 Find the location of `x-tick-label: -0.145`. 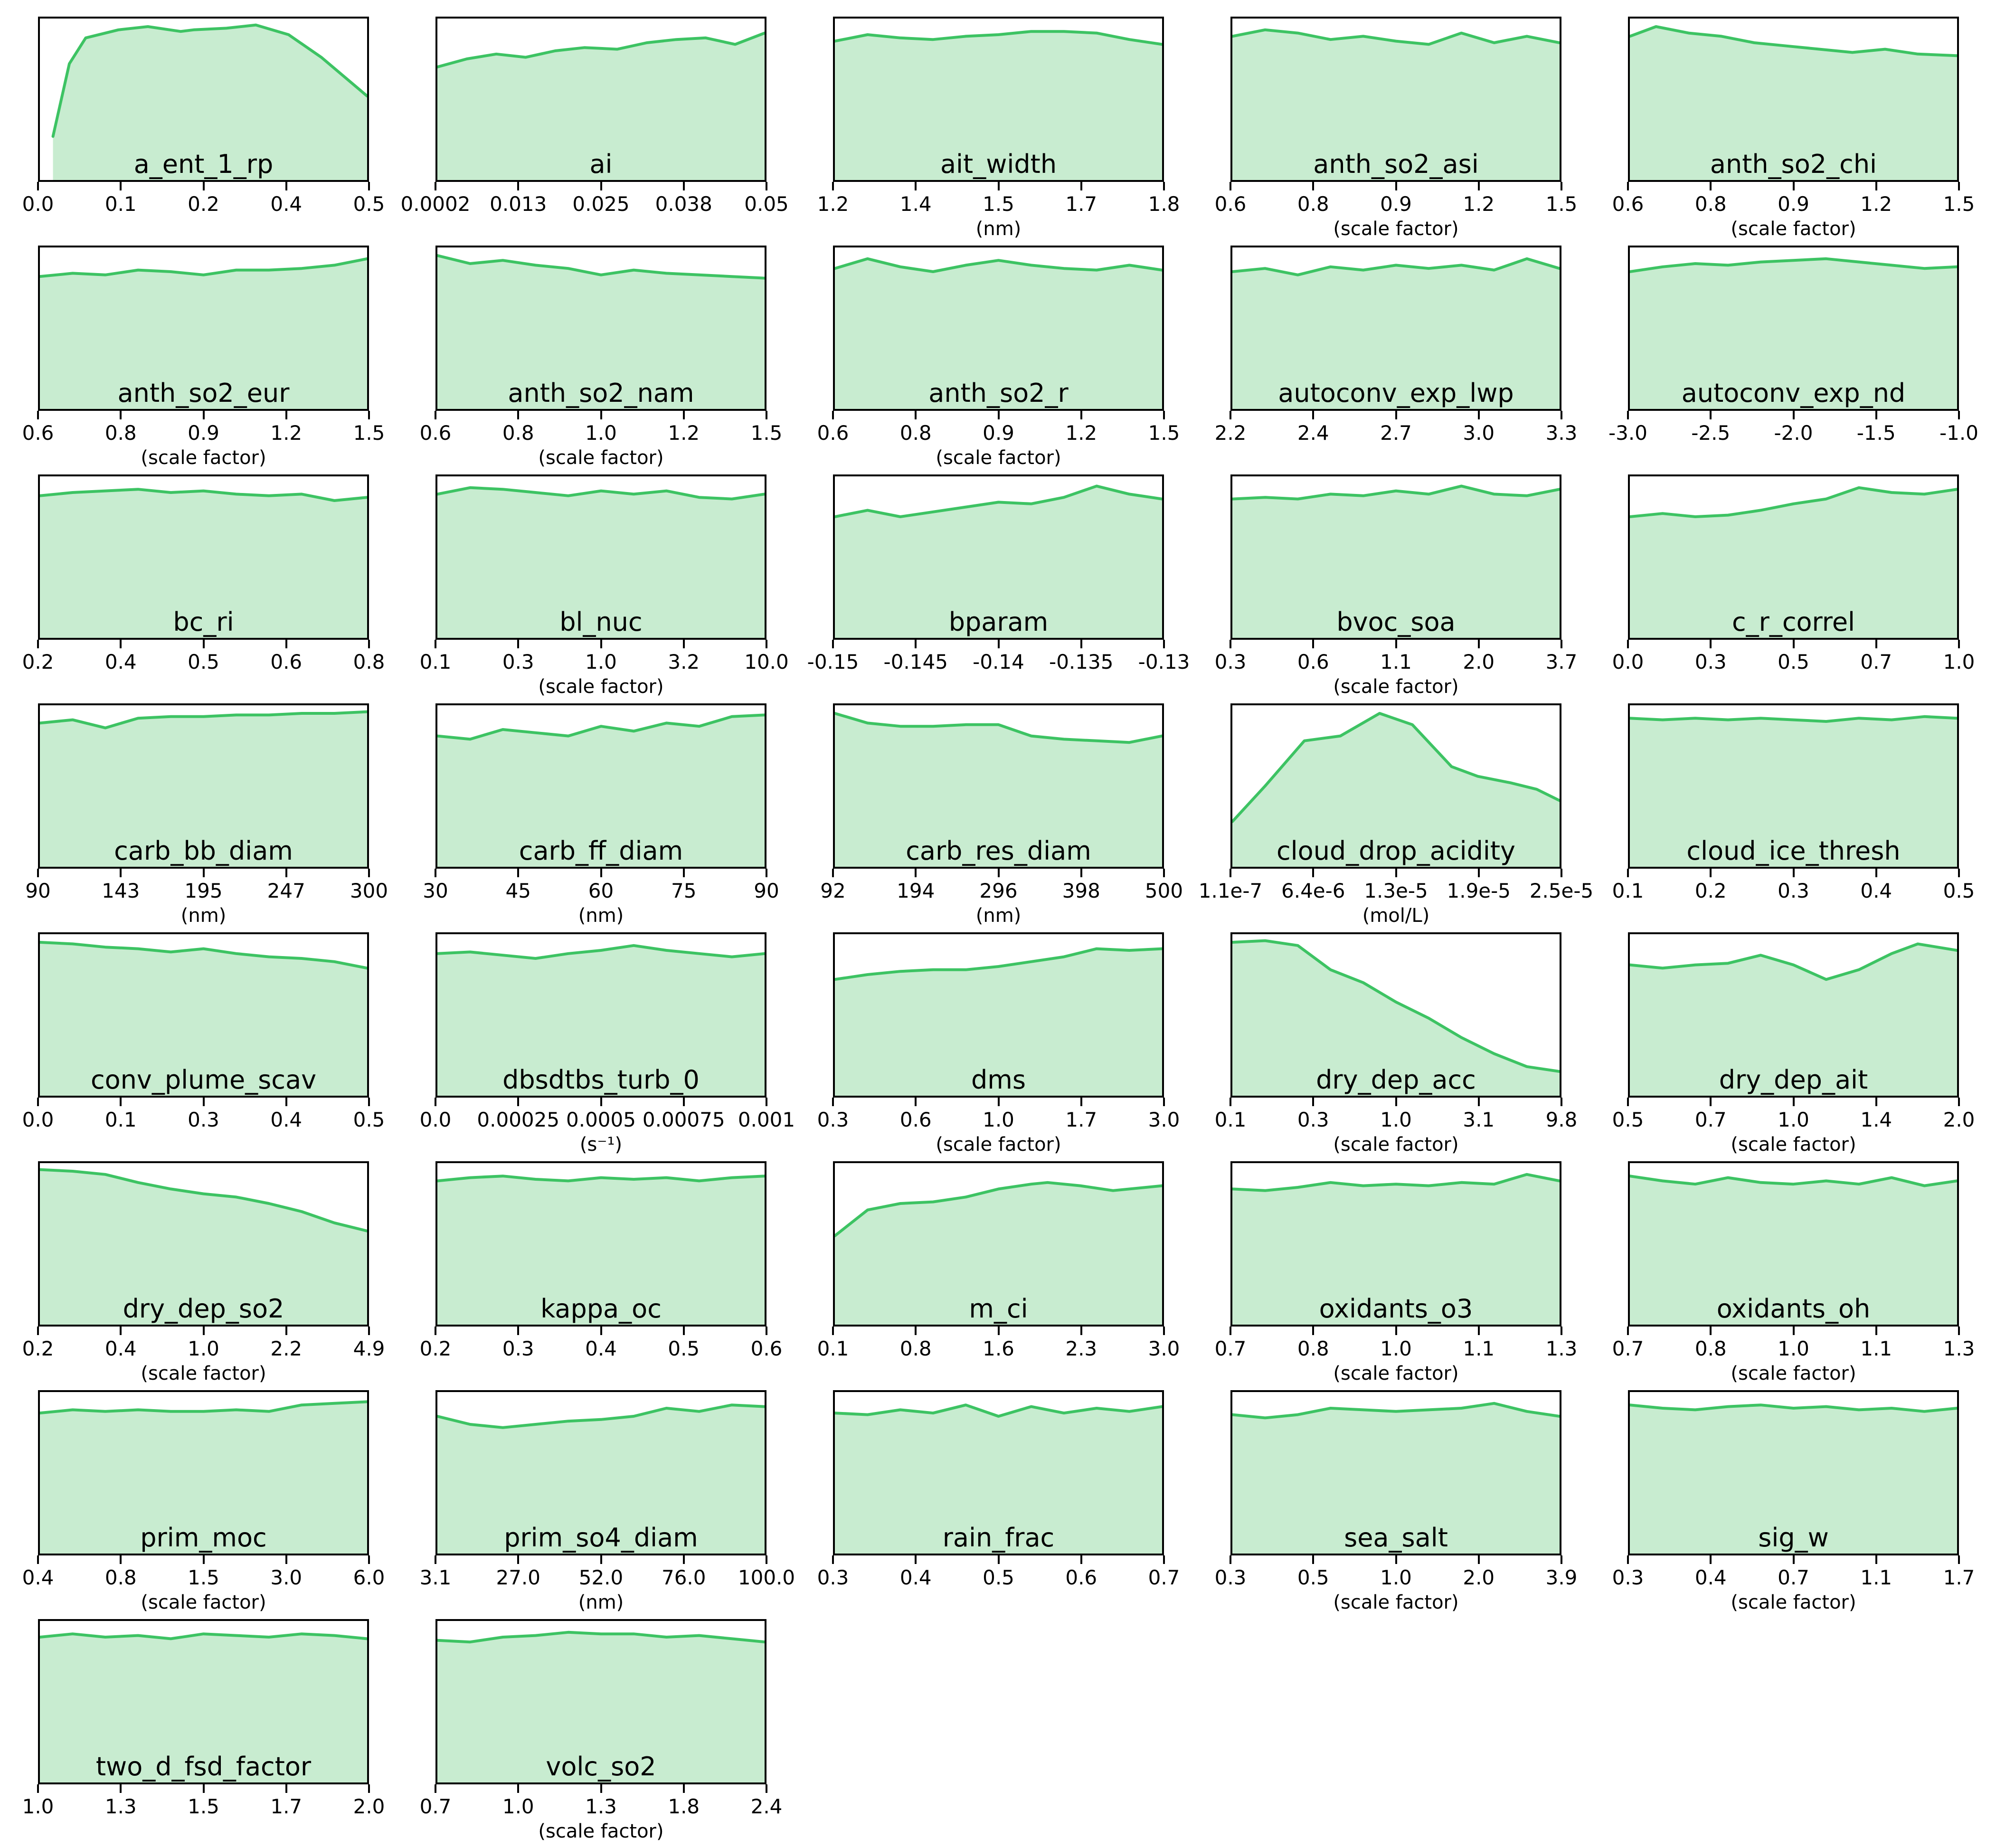

x-tick-label: -0.145 is located at coordinates (915, 661).